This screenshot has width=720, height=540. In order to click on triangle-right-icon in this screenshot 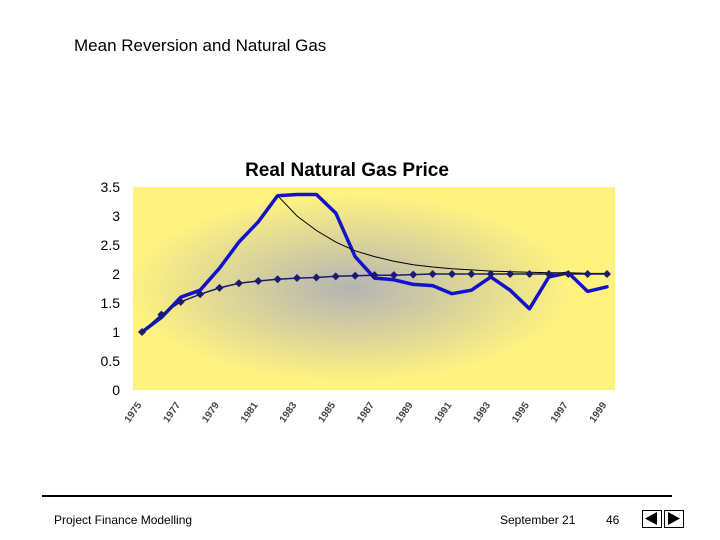, I will do `click(674, 518)`.